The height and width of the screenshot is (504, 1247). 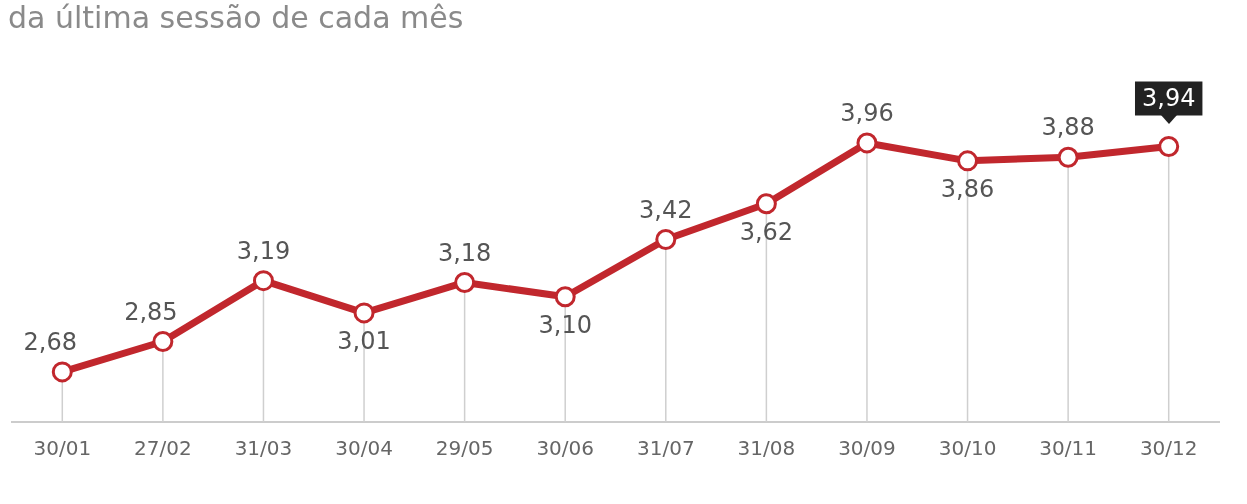 What do you see at coordinates (1168, 97) in the screenshot?
I see `data-label: 3,94` at bounding box center [1168, 97].